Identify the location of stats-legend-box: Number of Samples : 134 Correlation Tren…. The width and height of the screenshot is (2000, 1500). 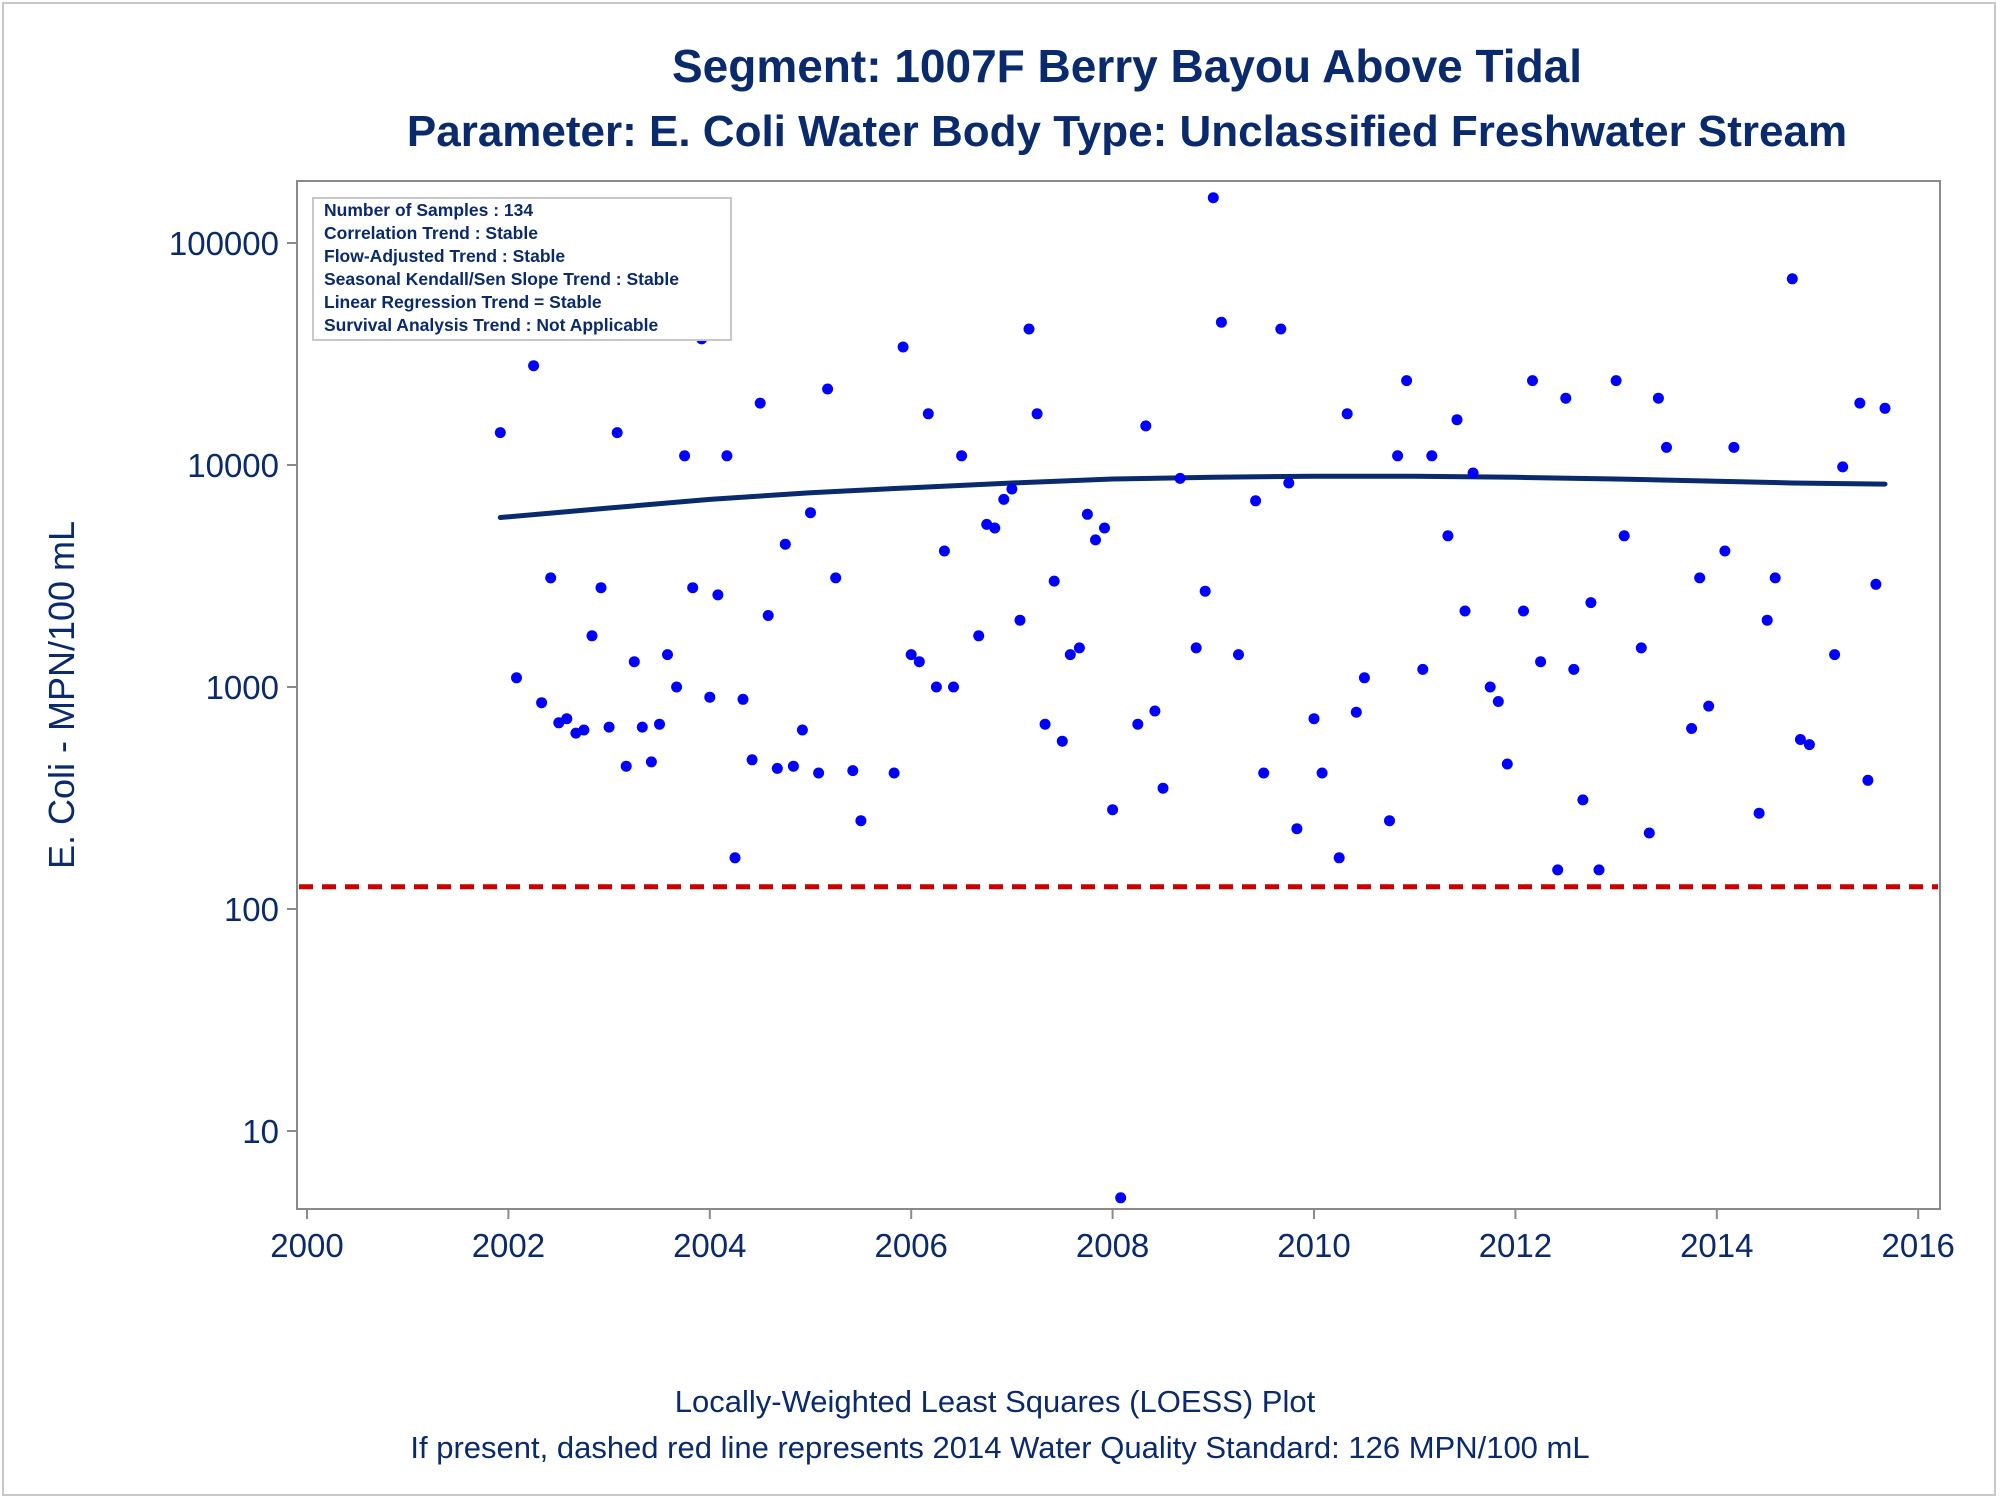
(522, 269).